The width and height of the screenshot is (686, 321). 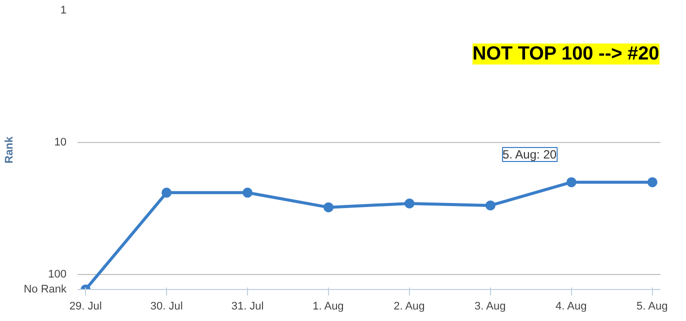 What do you see at coordinates (57, 274) in the screenshot?
I see `y-tick-label: 100` at bounding box center [57, 274].